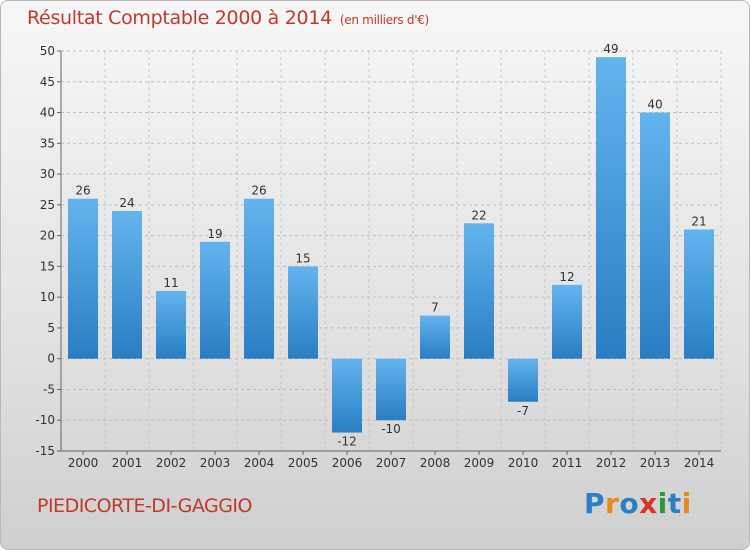  I want to click on y-tick-label: 10, so click(47, 297).